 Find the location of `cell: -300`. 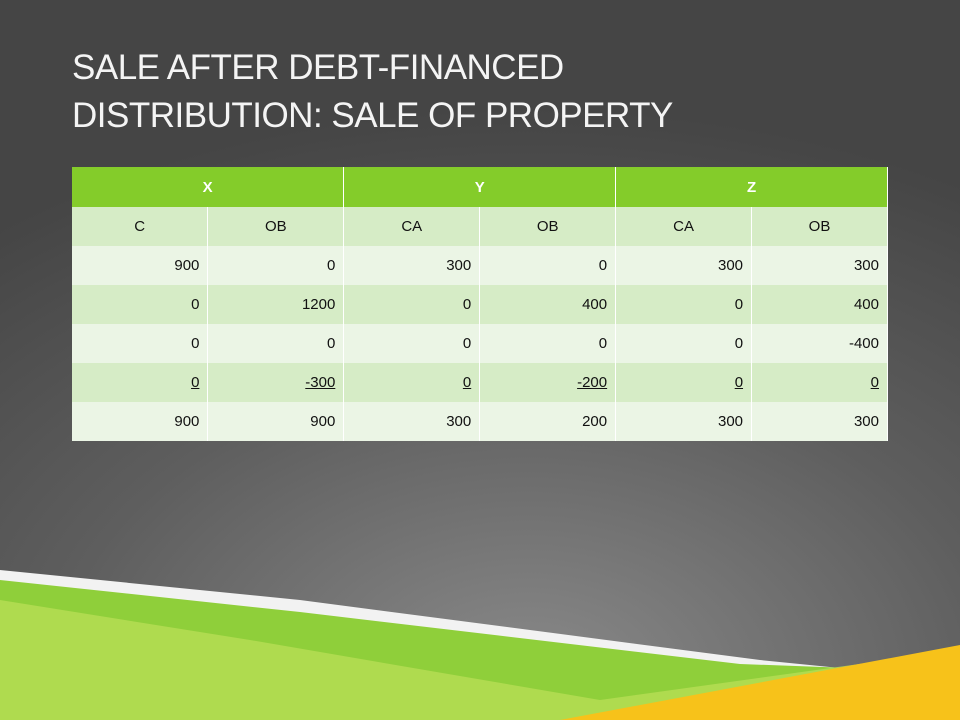

cell: -300 is located at coordinates (276, 382).